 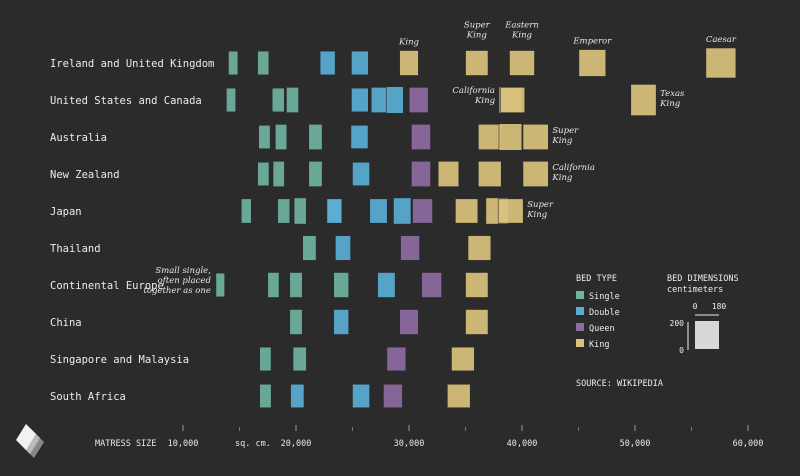 What do you see at coordinates (396, 359) in the screenshot?
I see `bed-queen: Queen 152 × 190 cm` at bounding box center [396, 359].